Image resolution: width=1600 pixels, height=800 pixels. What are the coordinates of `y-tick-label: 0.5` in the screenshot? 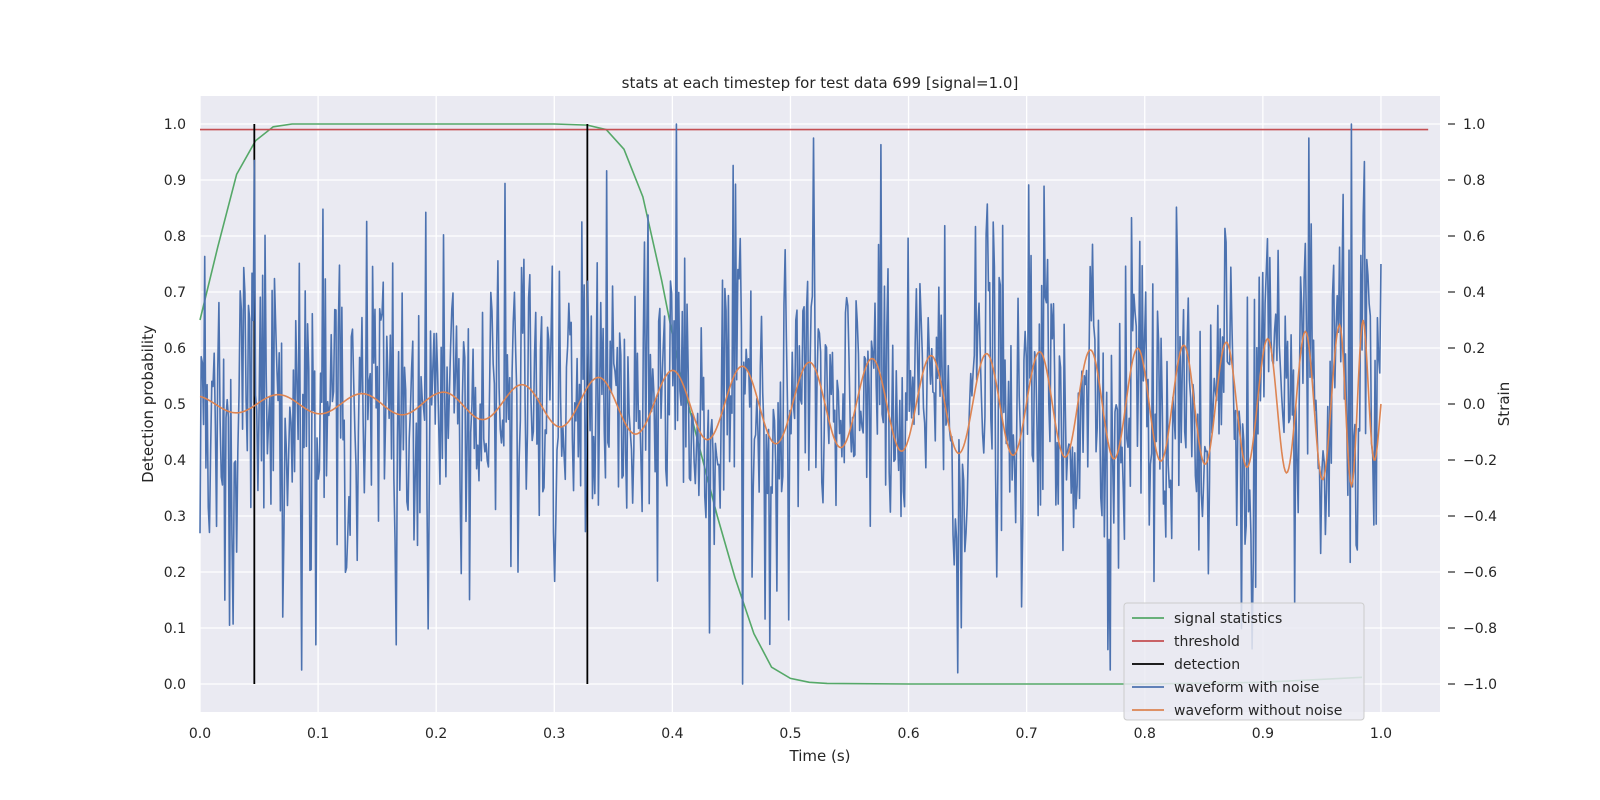 It's located at (175, 405).